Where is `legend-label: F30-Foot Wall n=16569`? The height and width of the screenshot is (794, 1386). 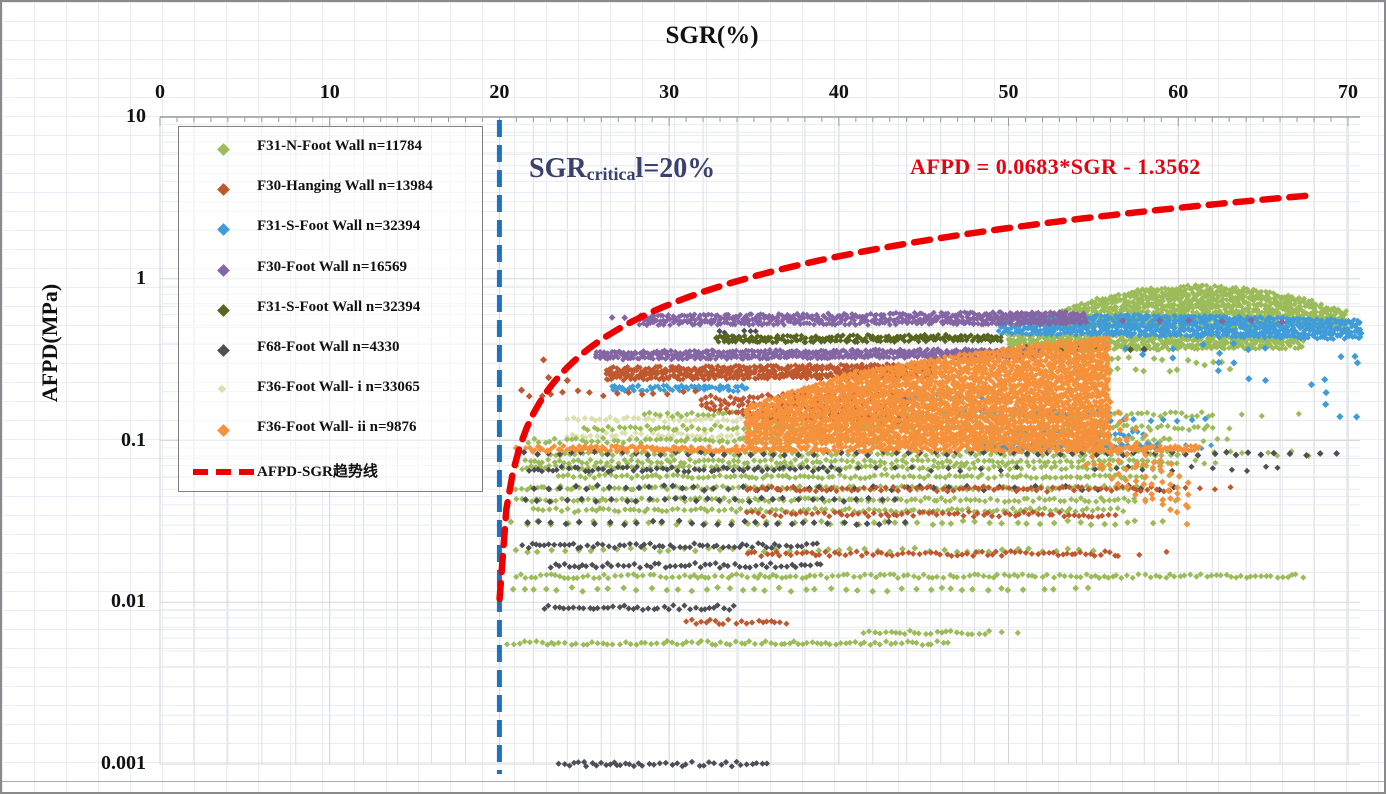
legend-label: F30-Foot Wall n=16569 is located at coordinates (332, 266).